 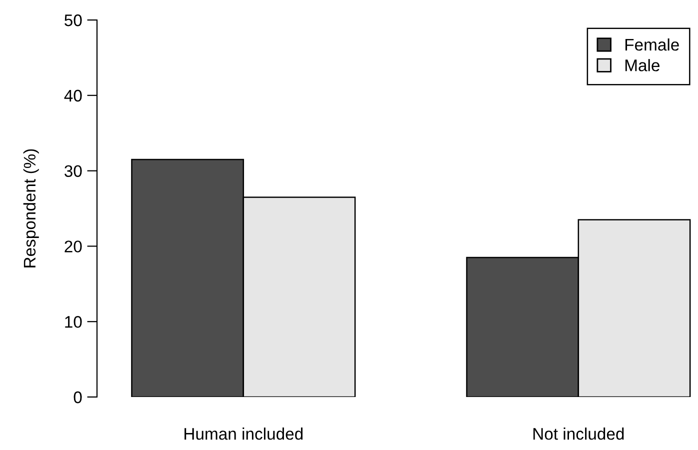 I want to click on legend-label: Female, so click(x=652, y=44).